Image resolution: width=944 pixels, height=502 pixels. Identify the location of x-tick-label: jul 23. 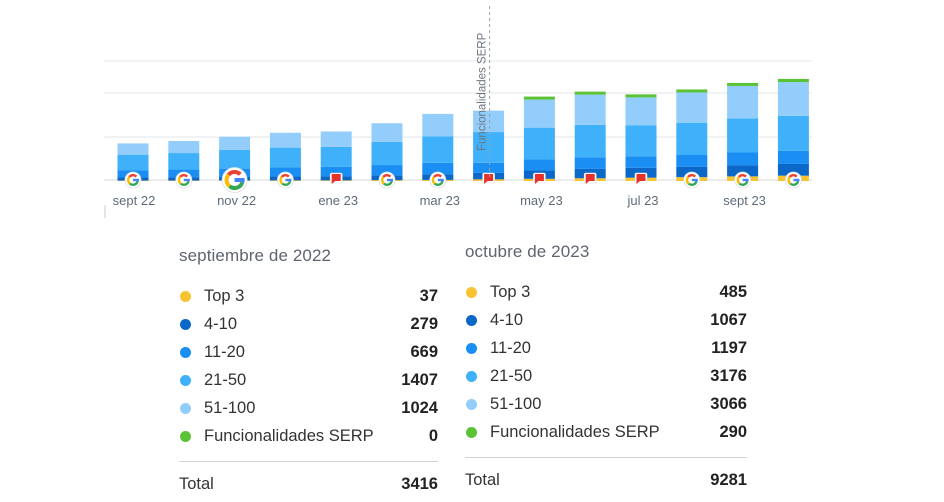
(642, 200).